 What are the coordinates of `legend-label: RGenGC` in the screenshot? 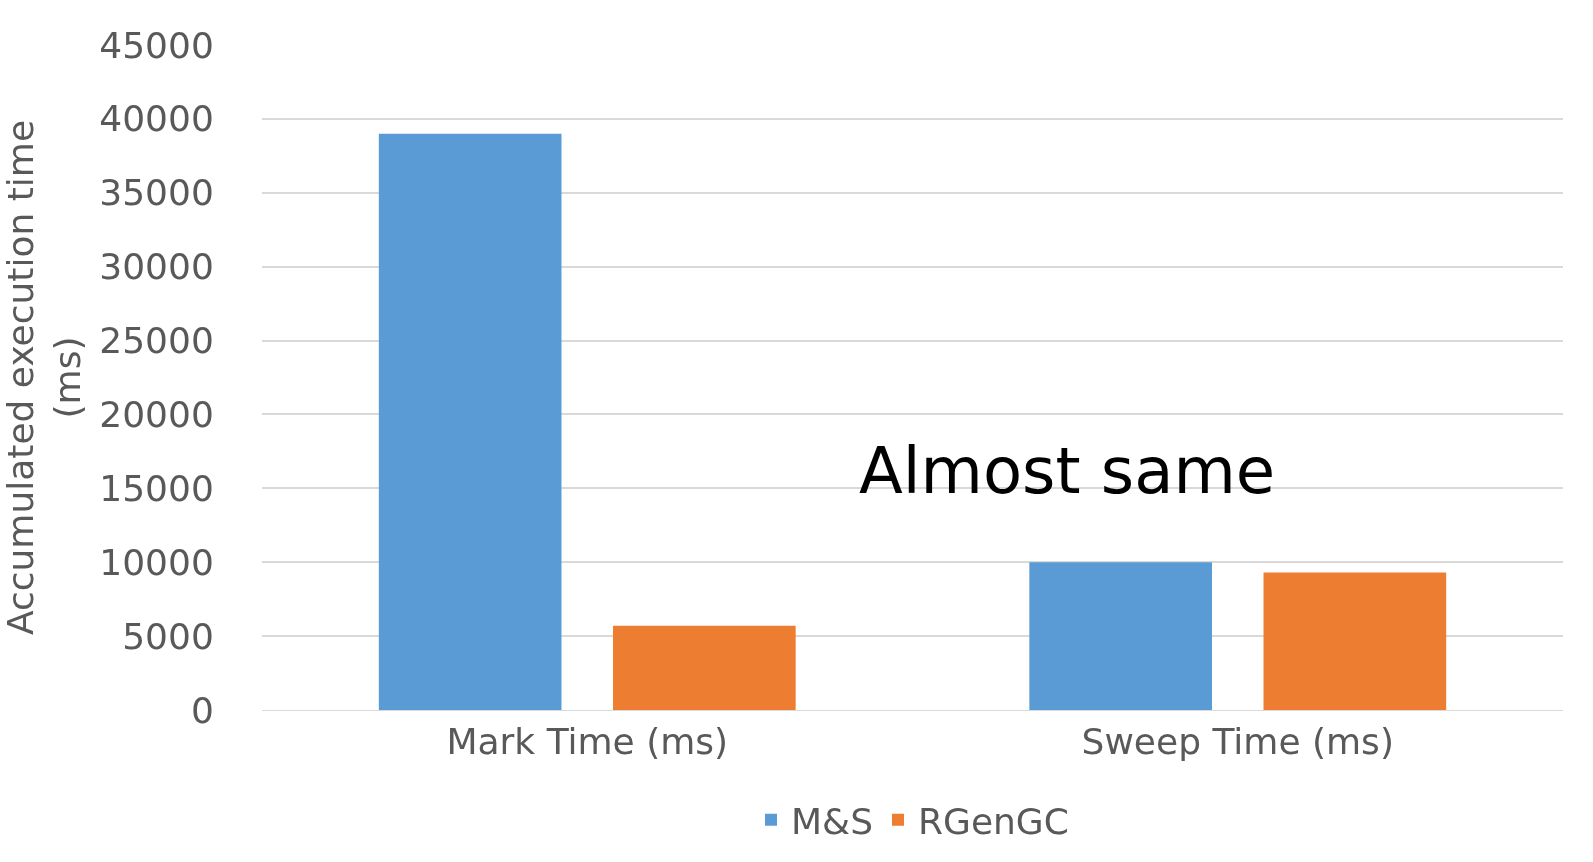 It's located at (993, 821).